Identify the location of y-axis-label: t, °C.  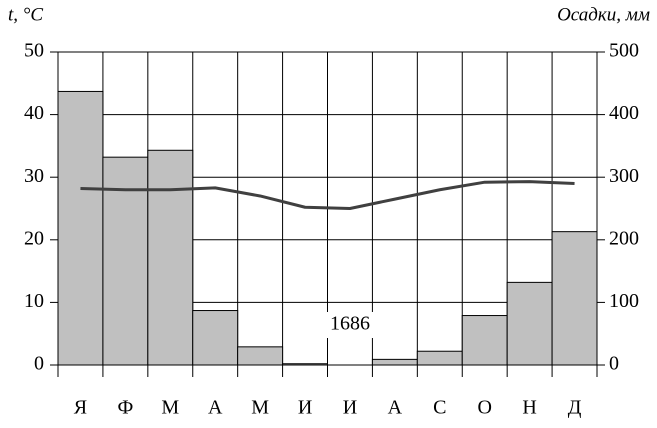
(25, 14).